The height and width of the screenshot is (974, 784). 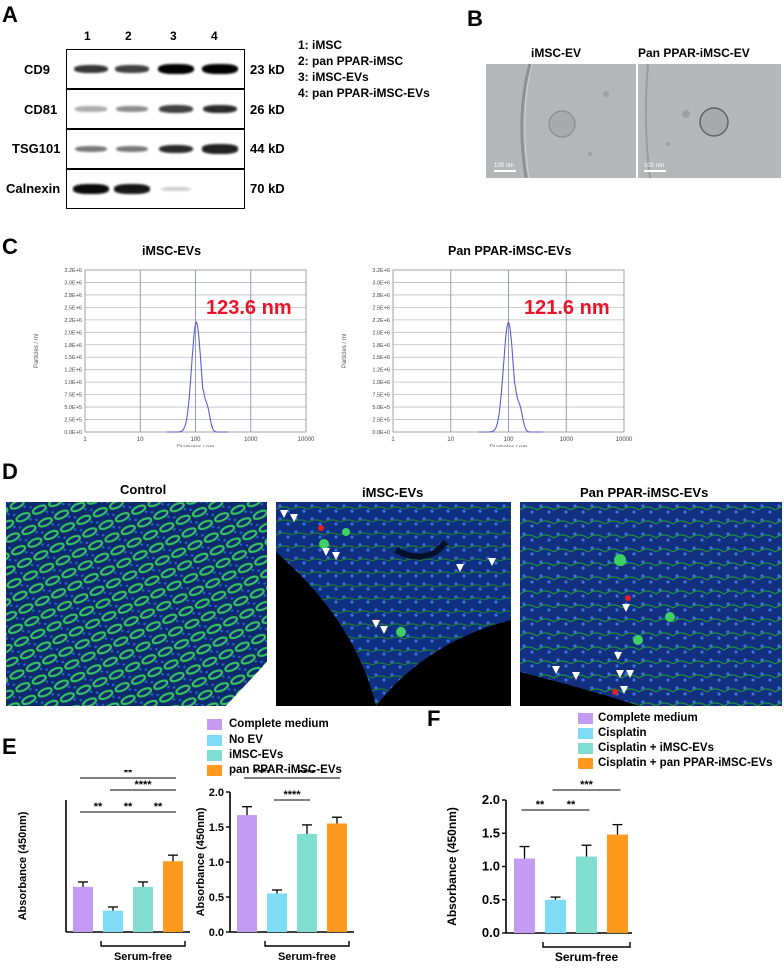 I want to click on significance-label: ***, so click(x=587, y=785).